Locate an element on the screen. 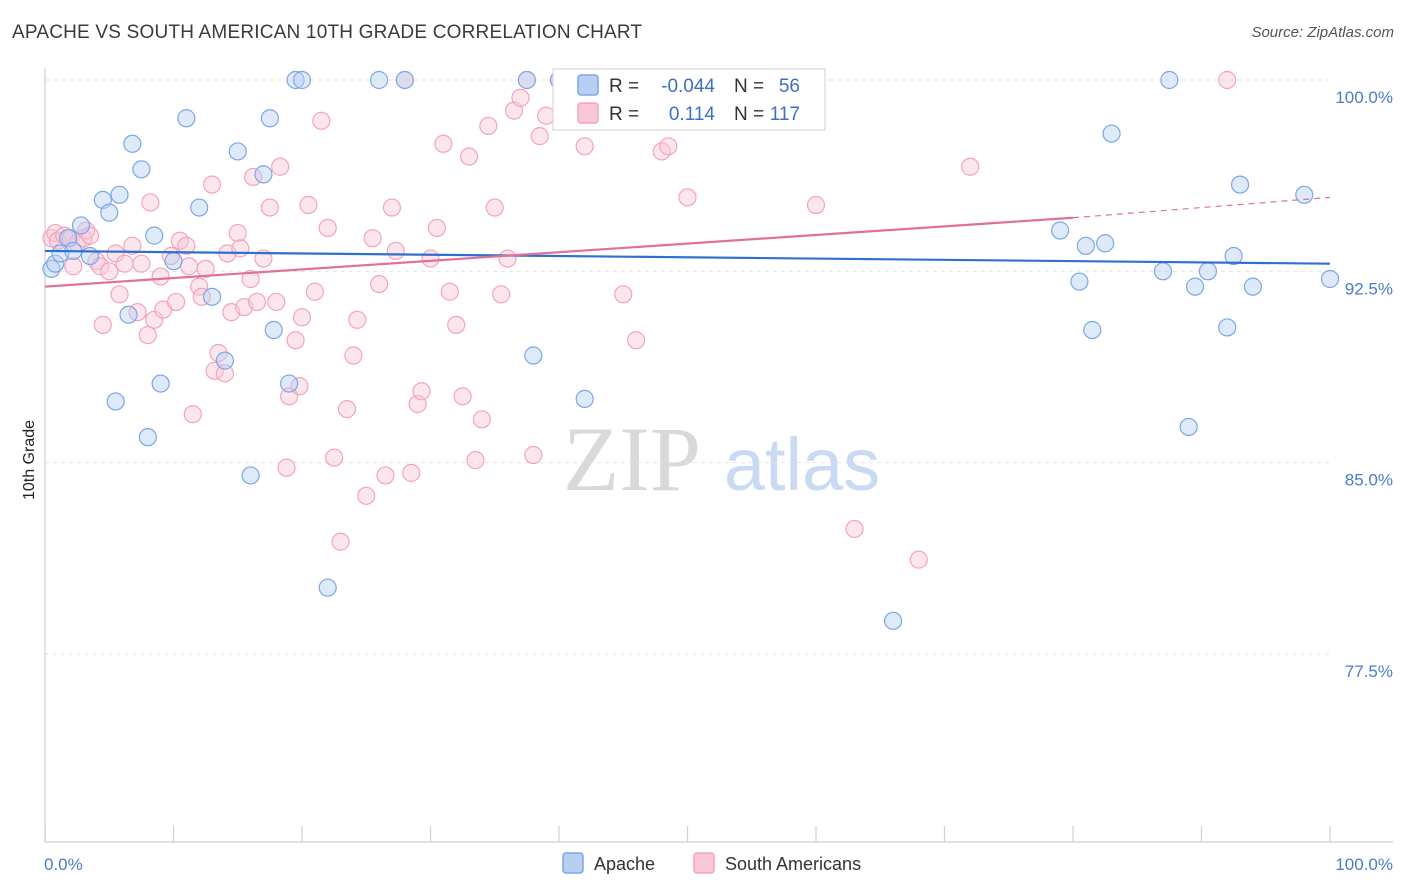 This screenshot has height=892, width=1406. trend-lines is located at coordinates (687, 242).